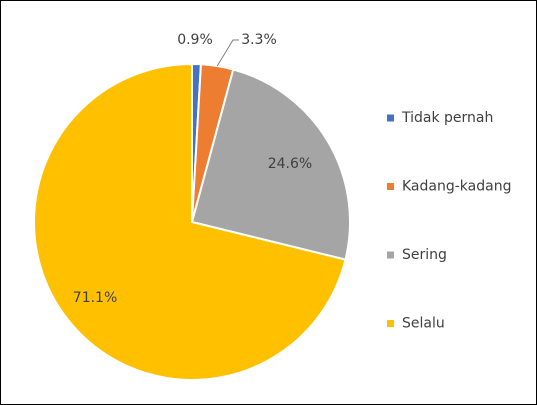  I want to click on data-label: 0.9%, so click(195, 40).